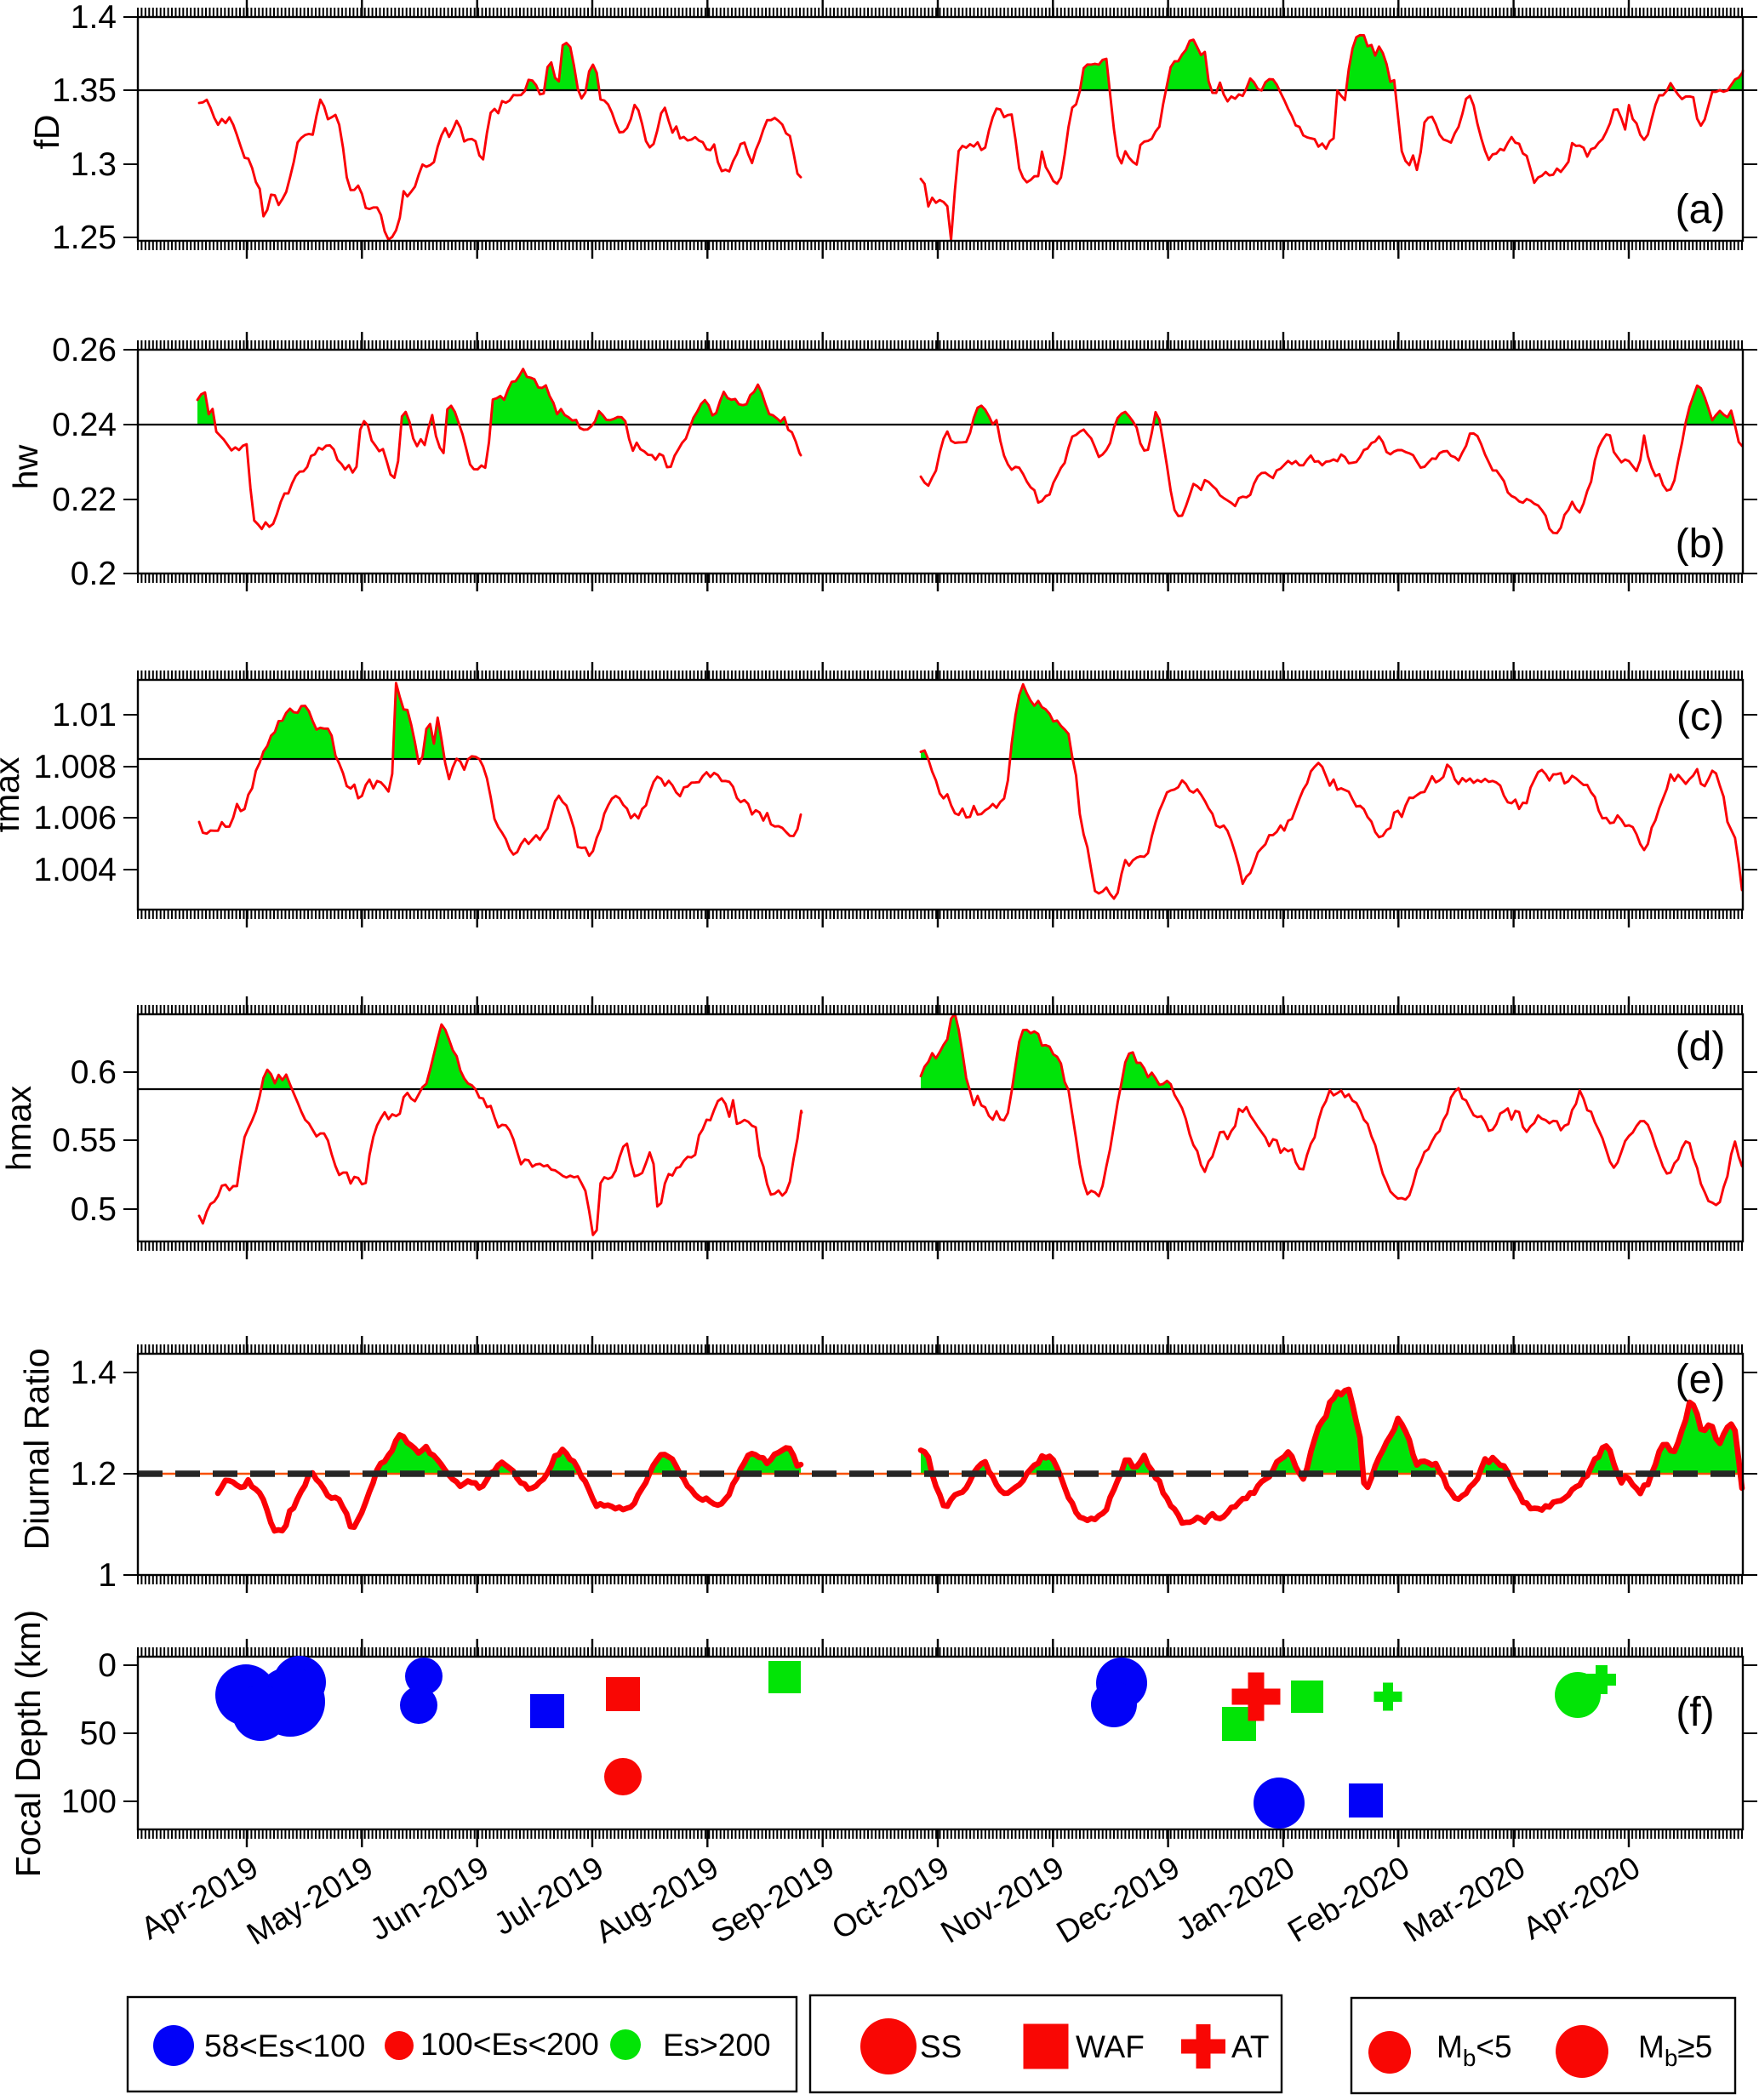  I want to click on svg-text: fmax, so click(13, 794).